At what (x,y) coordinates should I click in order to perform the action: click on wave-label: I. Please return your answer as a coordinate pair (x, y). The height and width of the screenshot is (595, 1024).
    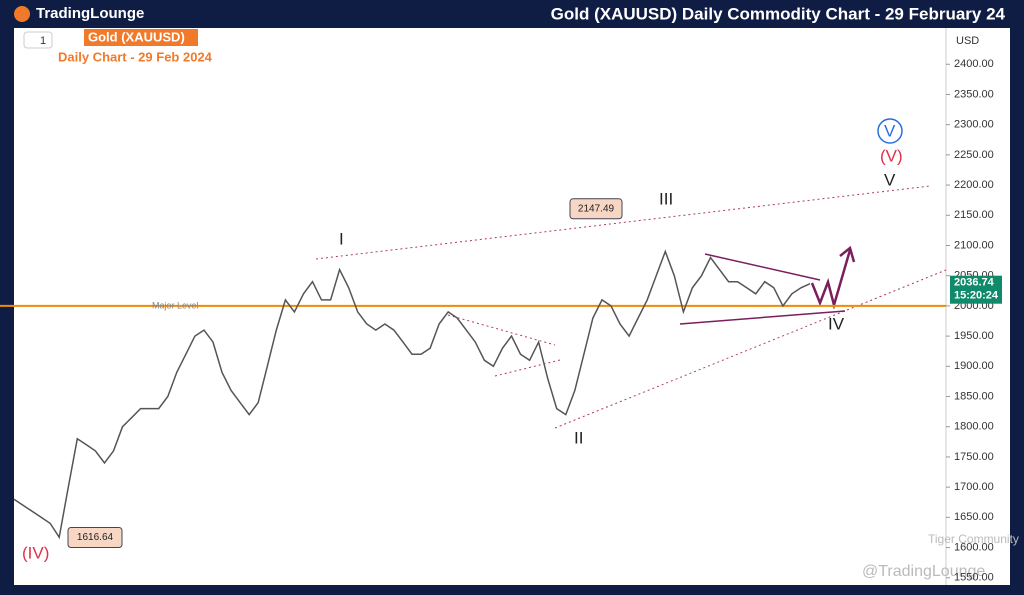
    Looking at the image, I should click on (341, 238).